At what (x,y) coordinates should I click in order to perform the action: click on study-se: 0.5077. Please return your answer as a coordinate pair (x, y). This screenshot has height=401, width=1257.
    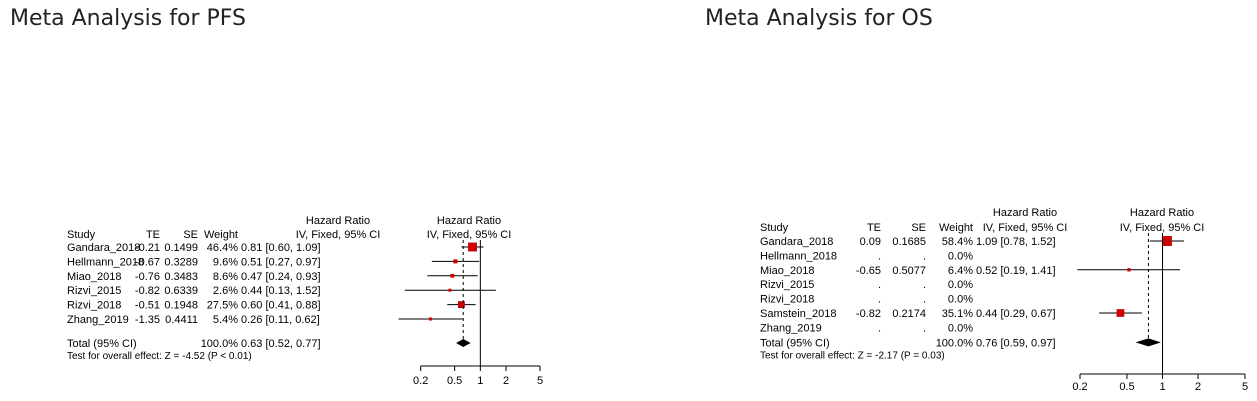
    Looking at the image, I should click on (909, 271).